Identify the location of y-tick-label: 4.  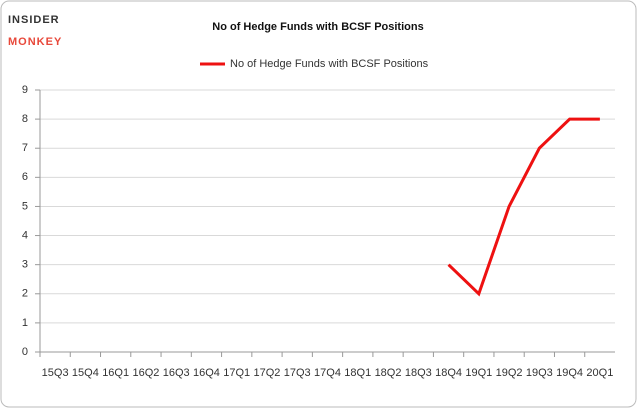
(25, 235).